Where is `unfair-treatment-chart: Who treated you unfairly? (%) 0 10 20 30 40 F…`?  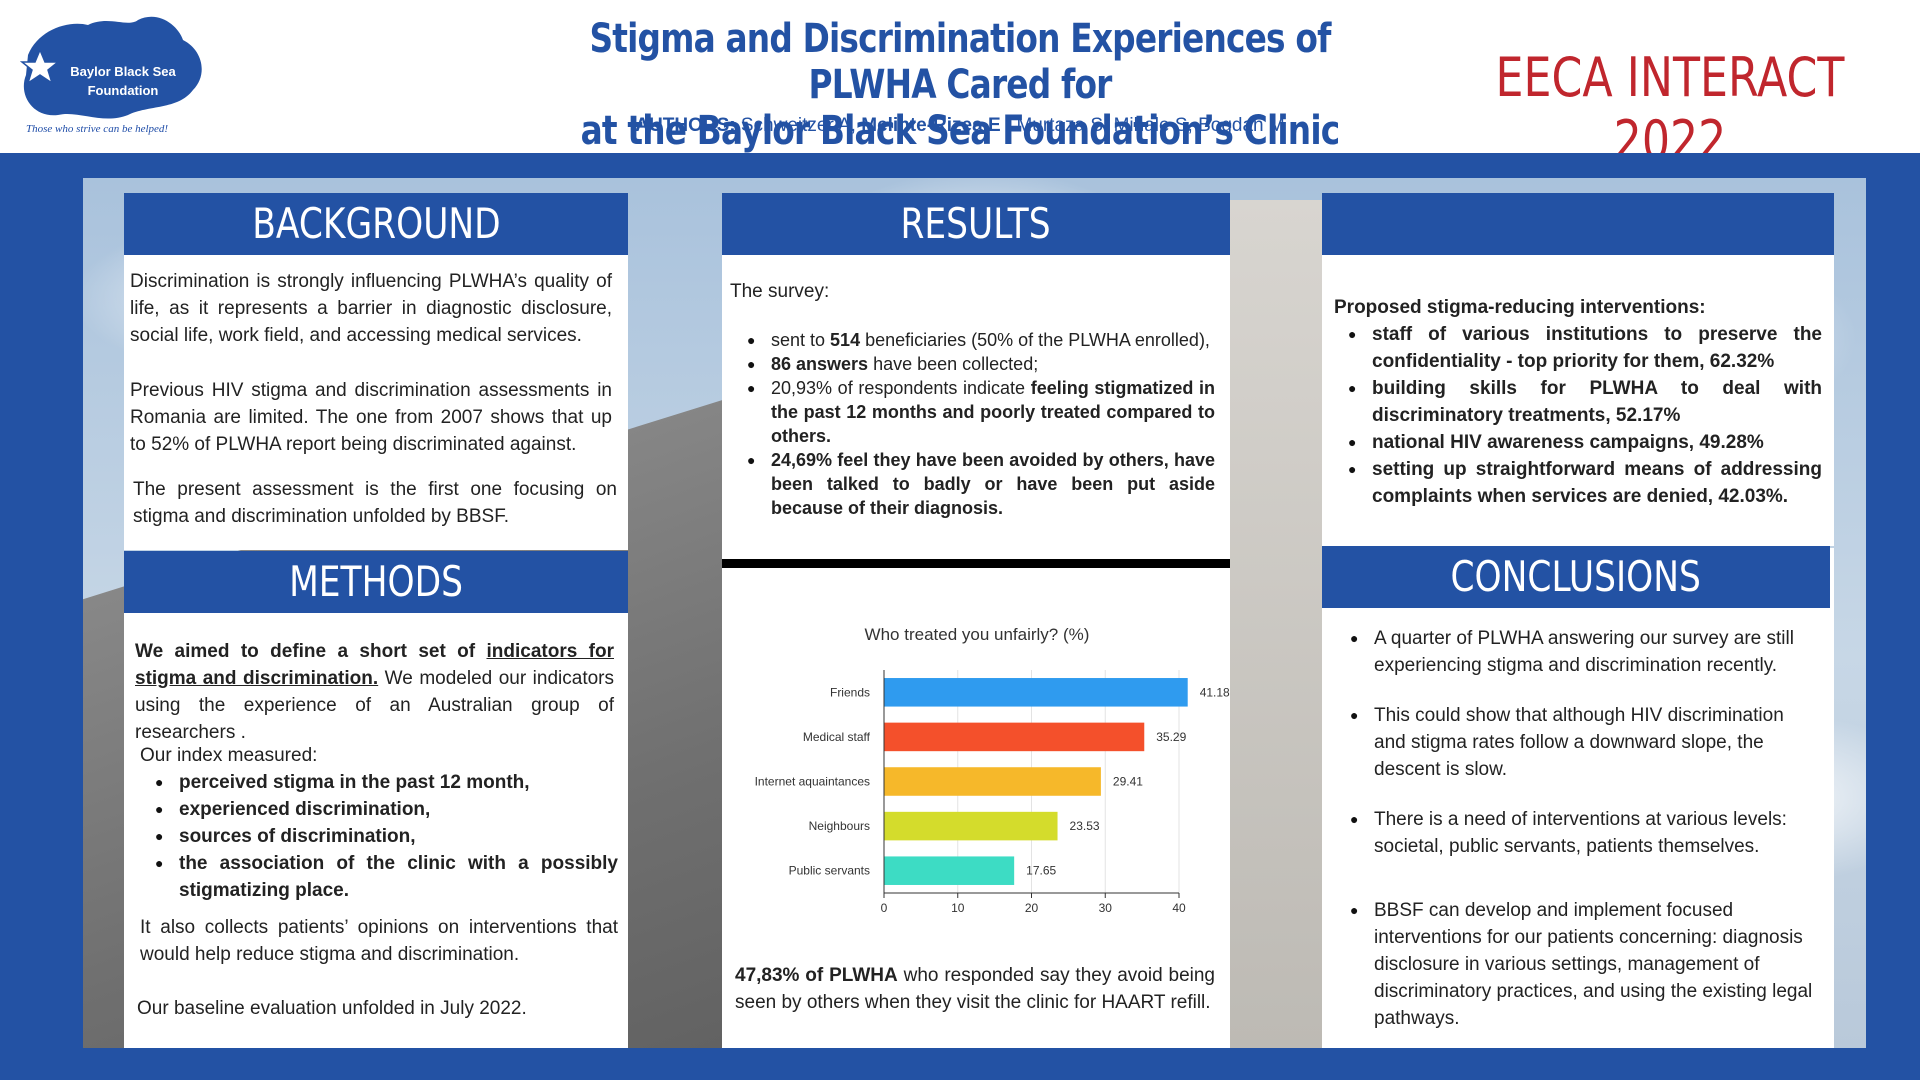 unfair-treatment-chart: Who treated you unfairly? (%) 0 10 20 30 40 F… is located at coordinates (977, 765).